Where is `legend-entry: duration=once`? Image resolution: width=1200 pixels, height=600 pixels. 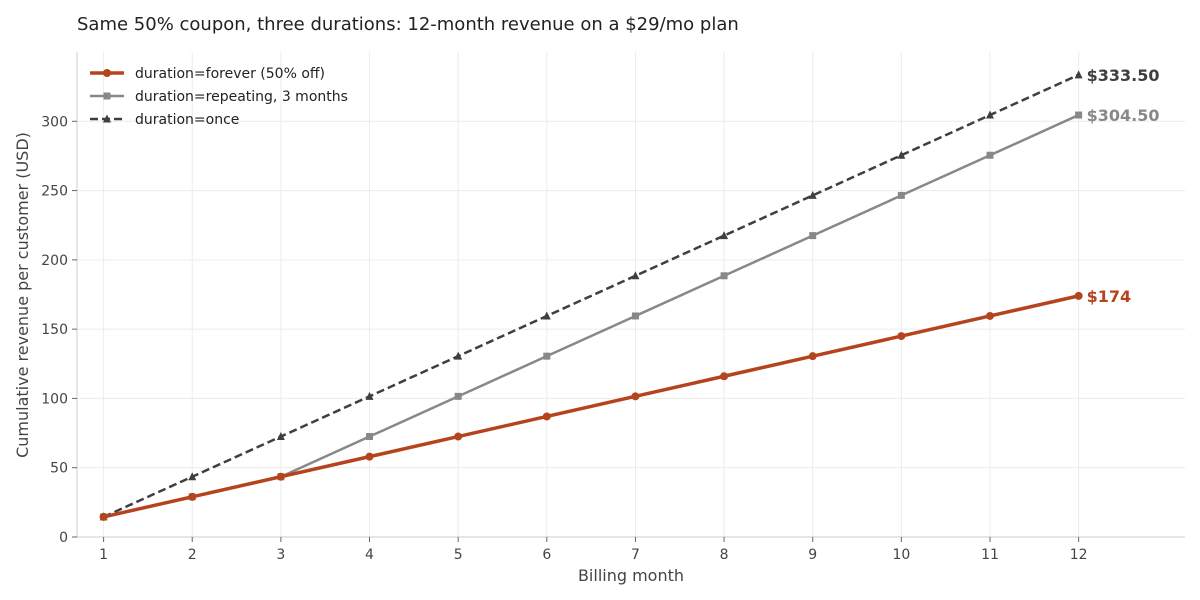
legend-entry: duration=once is located at coordinates (164, 120).